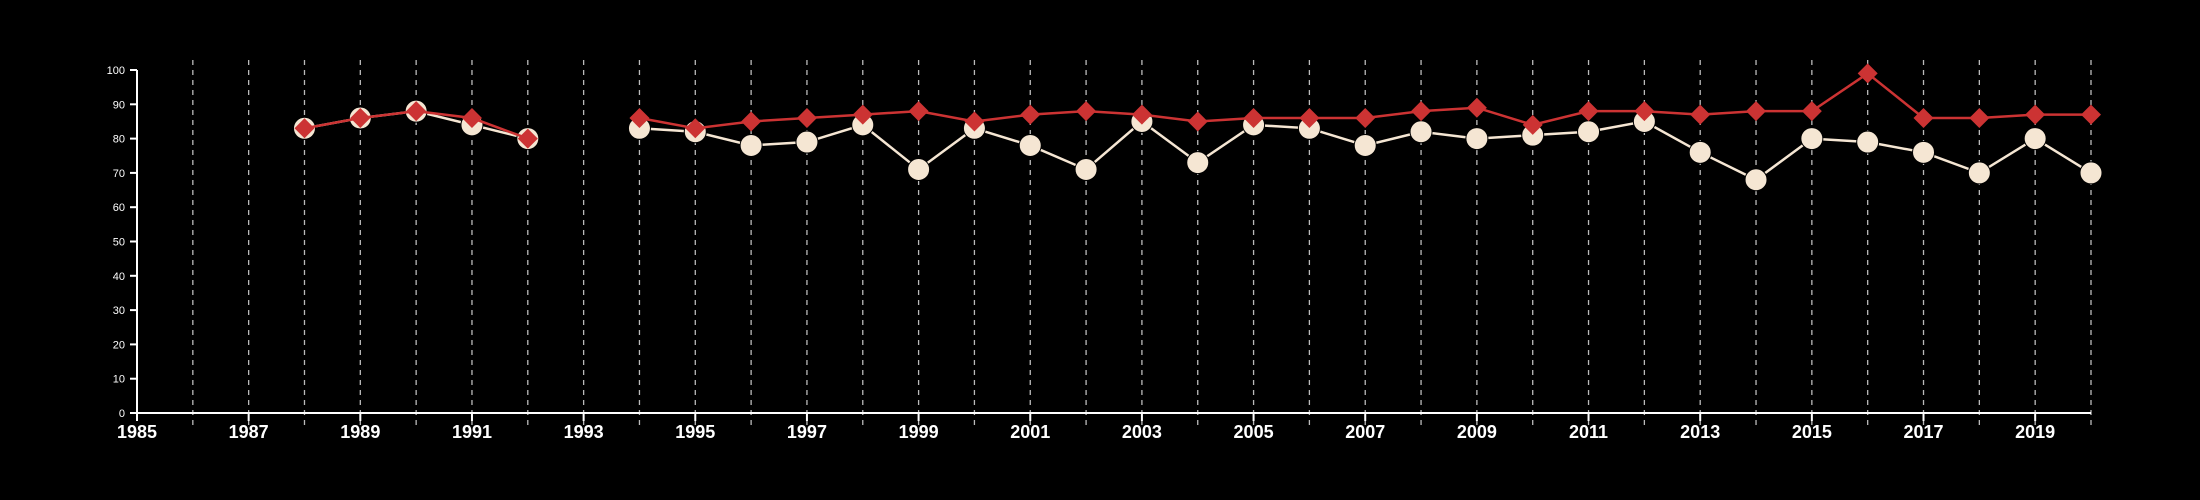 The image size is (2200, 500). I want to click on x-tick-label: 1993, so click(584, 432).